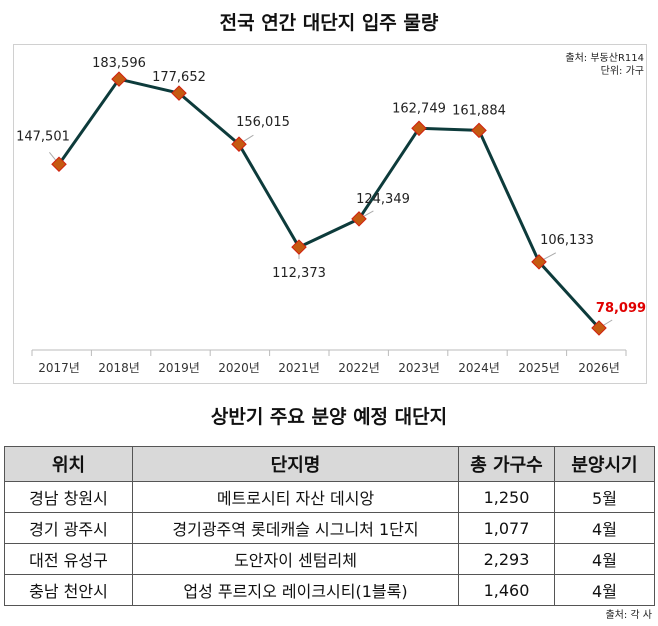 Image resolution: width=658 pixels, height=626 pixels. I want to click on table-row: 경기 광주시 경기광주역 롯데캐슬 시그니처 1단지 1,077 4월, so click(329, 528).